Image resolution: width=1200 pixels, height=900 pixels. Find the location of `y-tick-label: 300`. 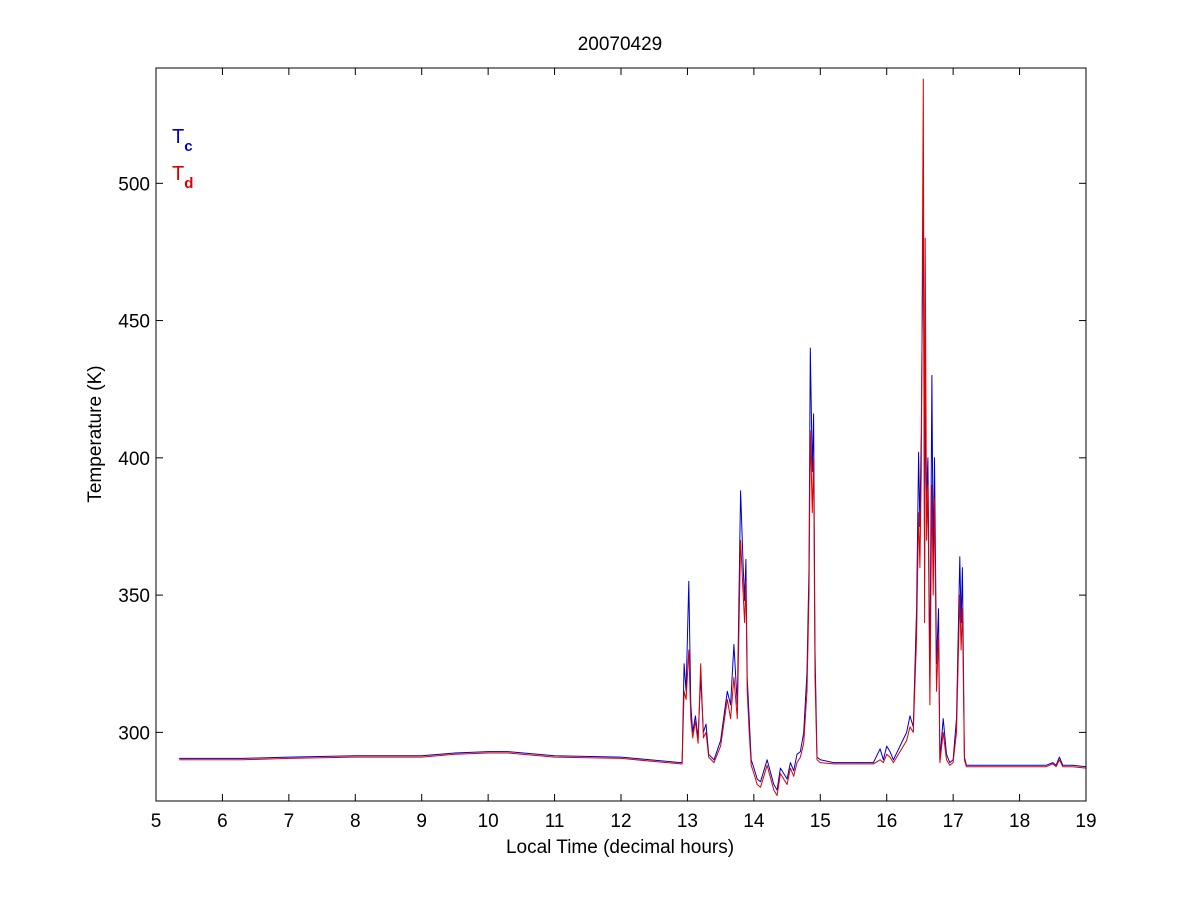

y-tick-label: 300 is located at coordinates (134, 733).